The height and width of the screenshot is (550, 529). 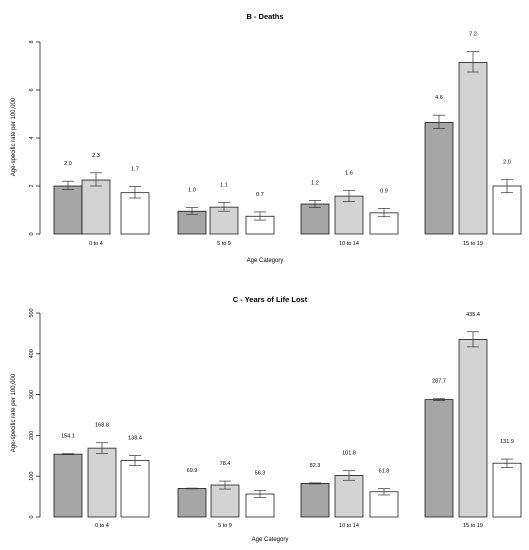 I want to click on deaths-y-tick-label-4: 8, so click(x=32, y=41).